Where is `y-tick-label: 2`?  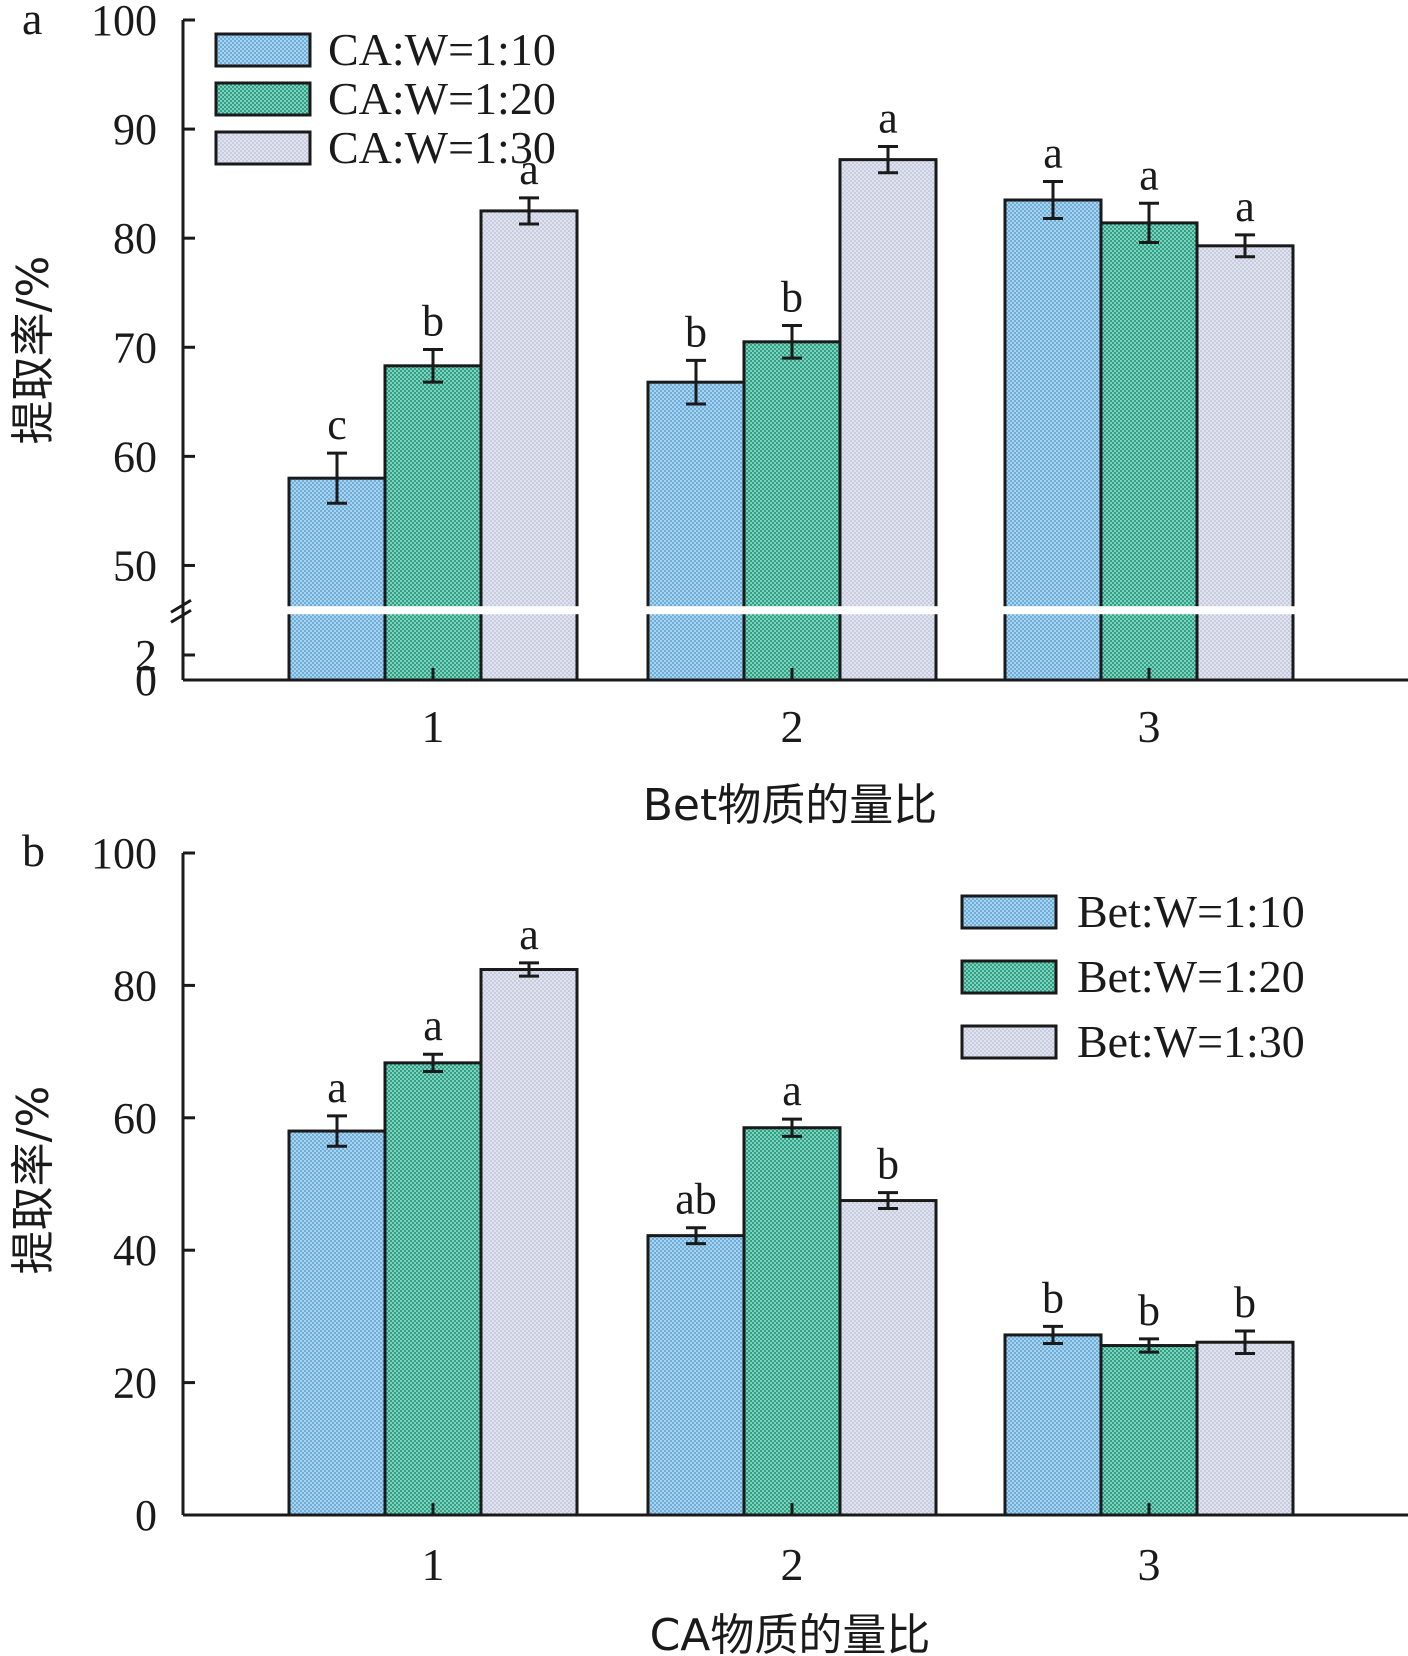
y-tick-label: 2 is located at coordinates (146, 655).